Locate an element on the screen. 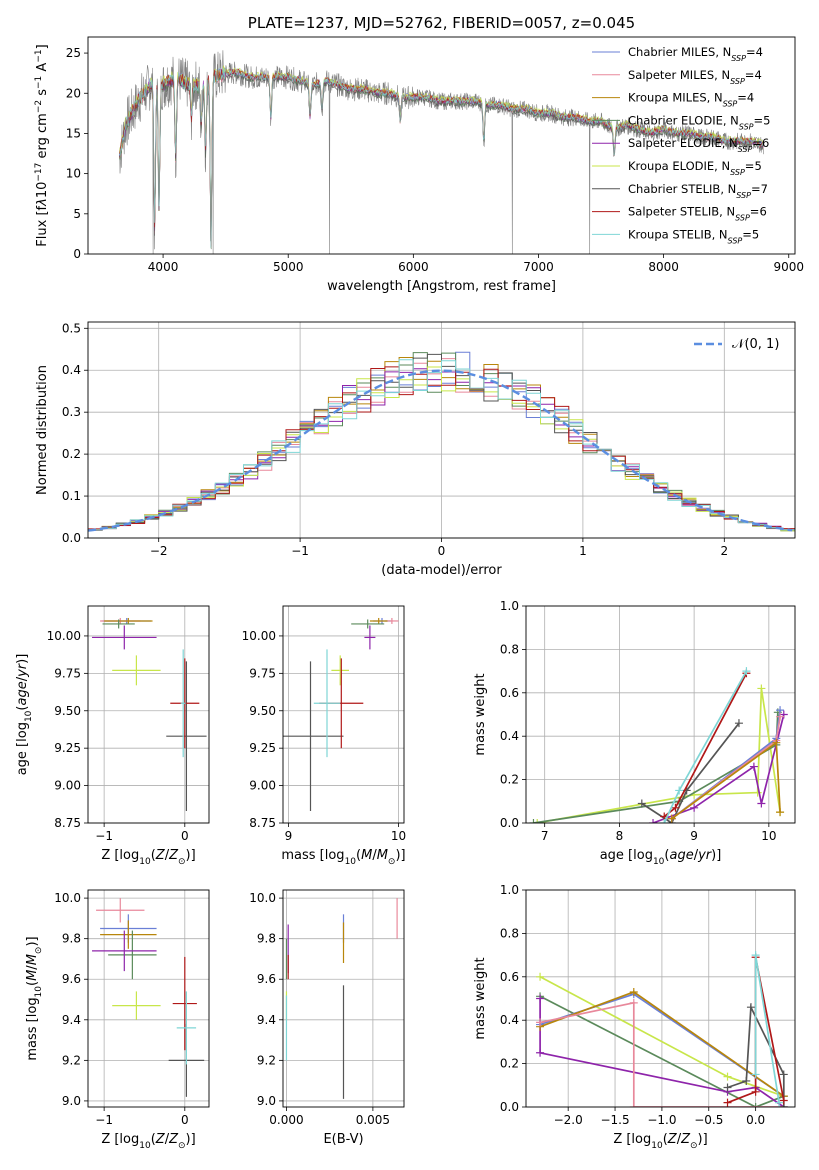 This screenshot has width=819, height=1170. legend-n-value: 4 is located at coordinates (750, 98).